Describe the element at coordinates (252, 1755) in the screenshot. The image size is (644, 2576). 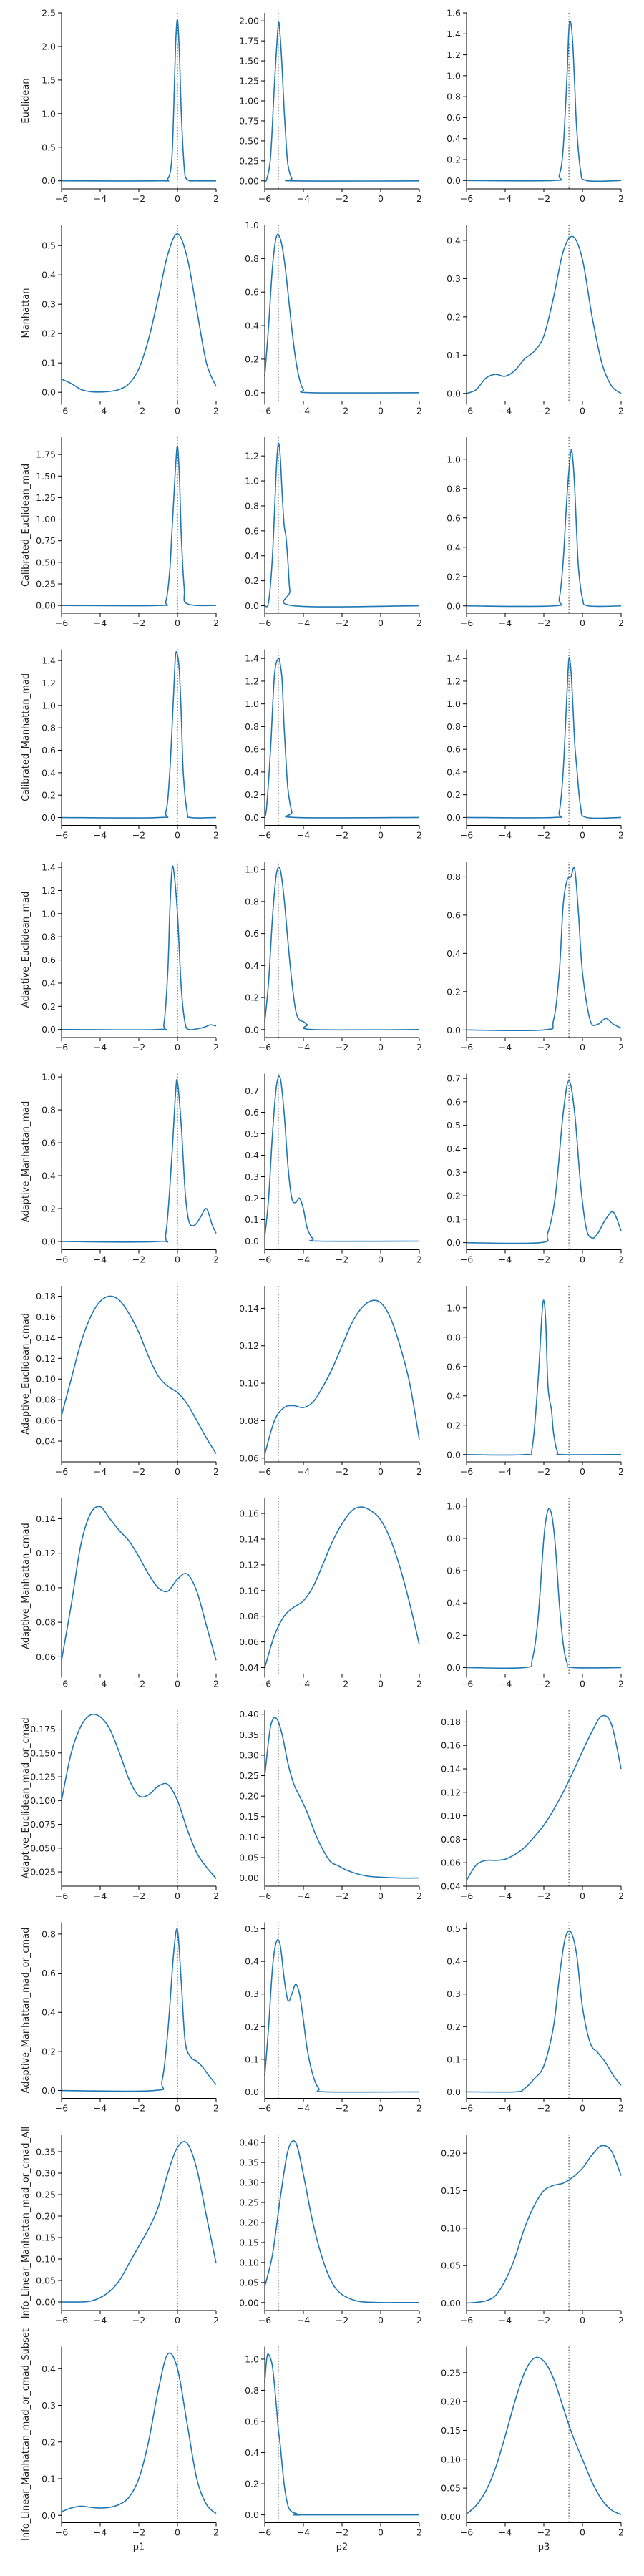
I see `y-tick: 0.30` at that location.